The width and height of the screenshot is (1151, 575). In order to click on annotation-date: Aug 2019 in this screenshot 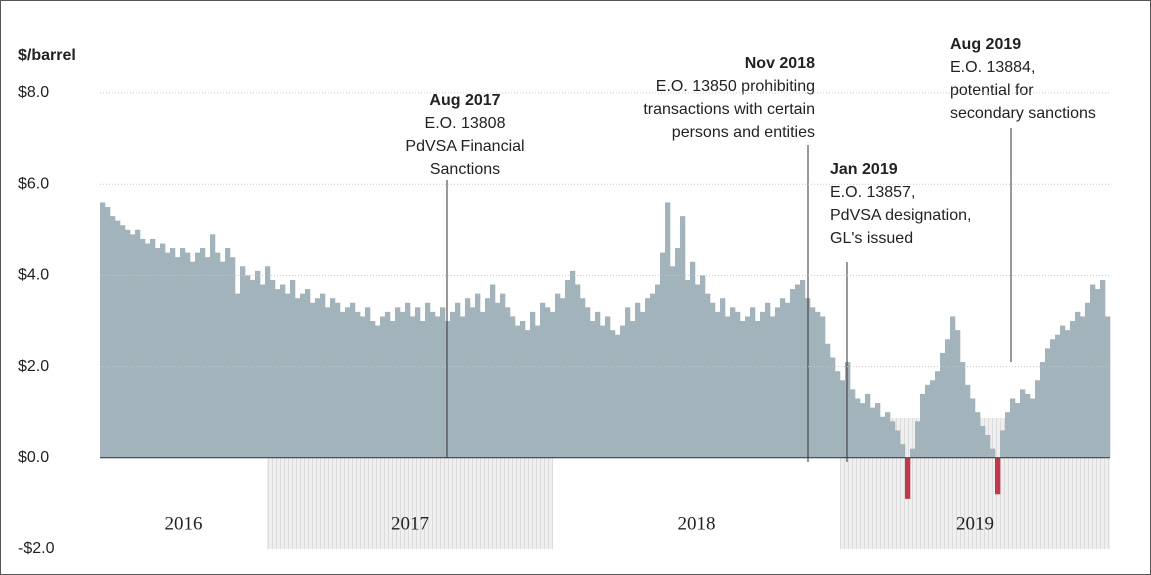, I will do `click(985, 44)`.